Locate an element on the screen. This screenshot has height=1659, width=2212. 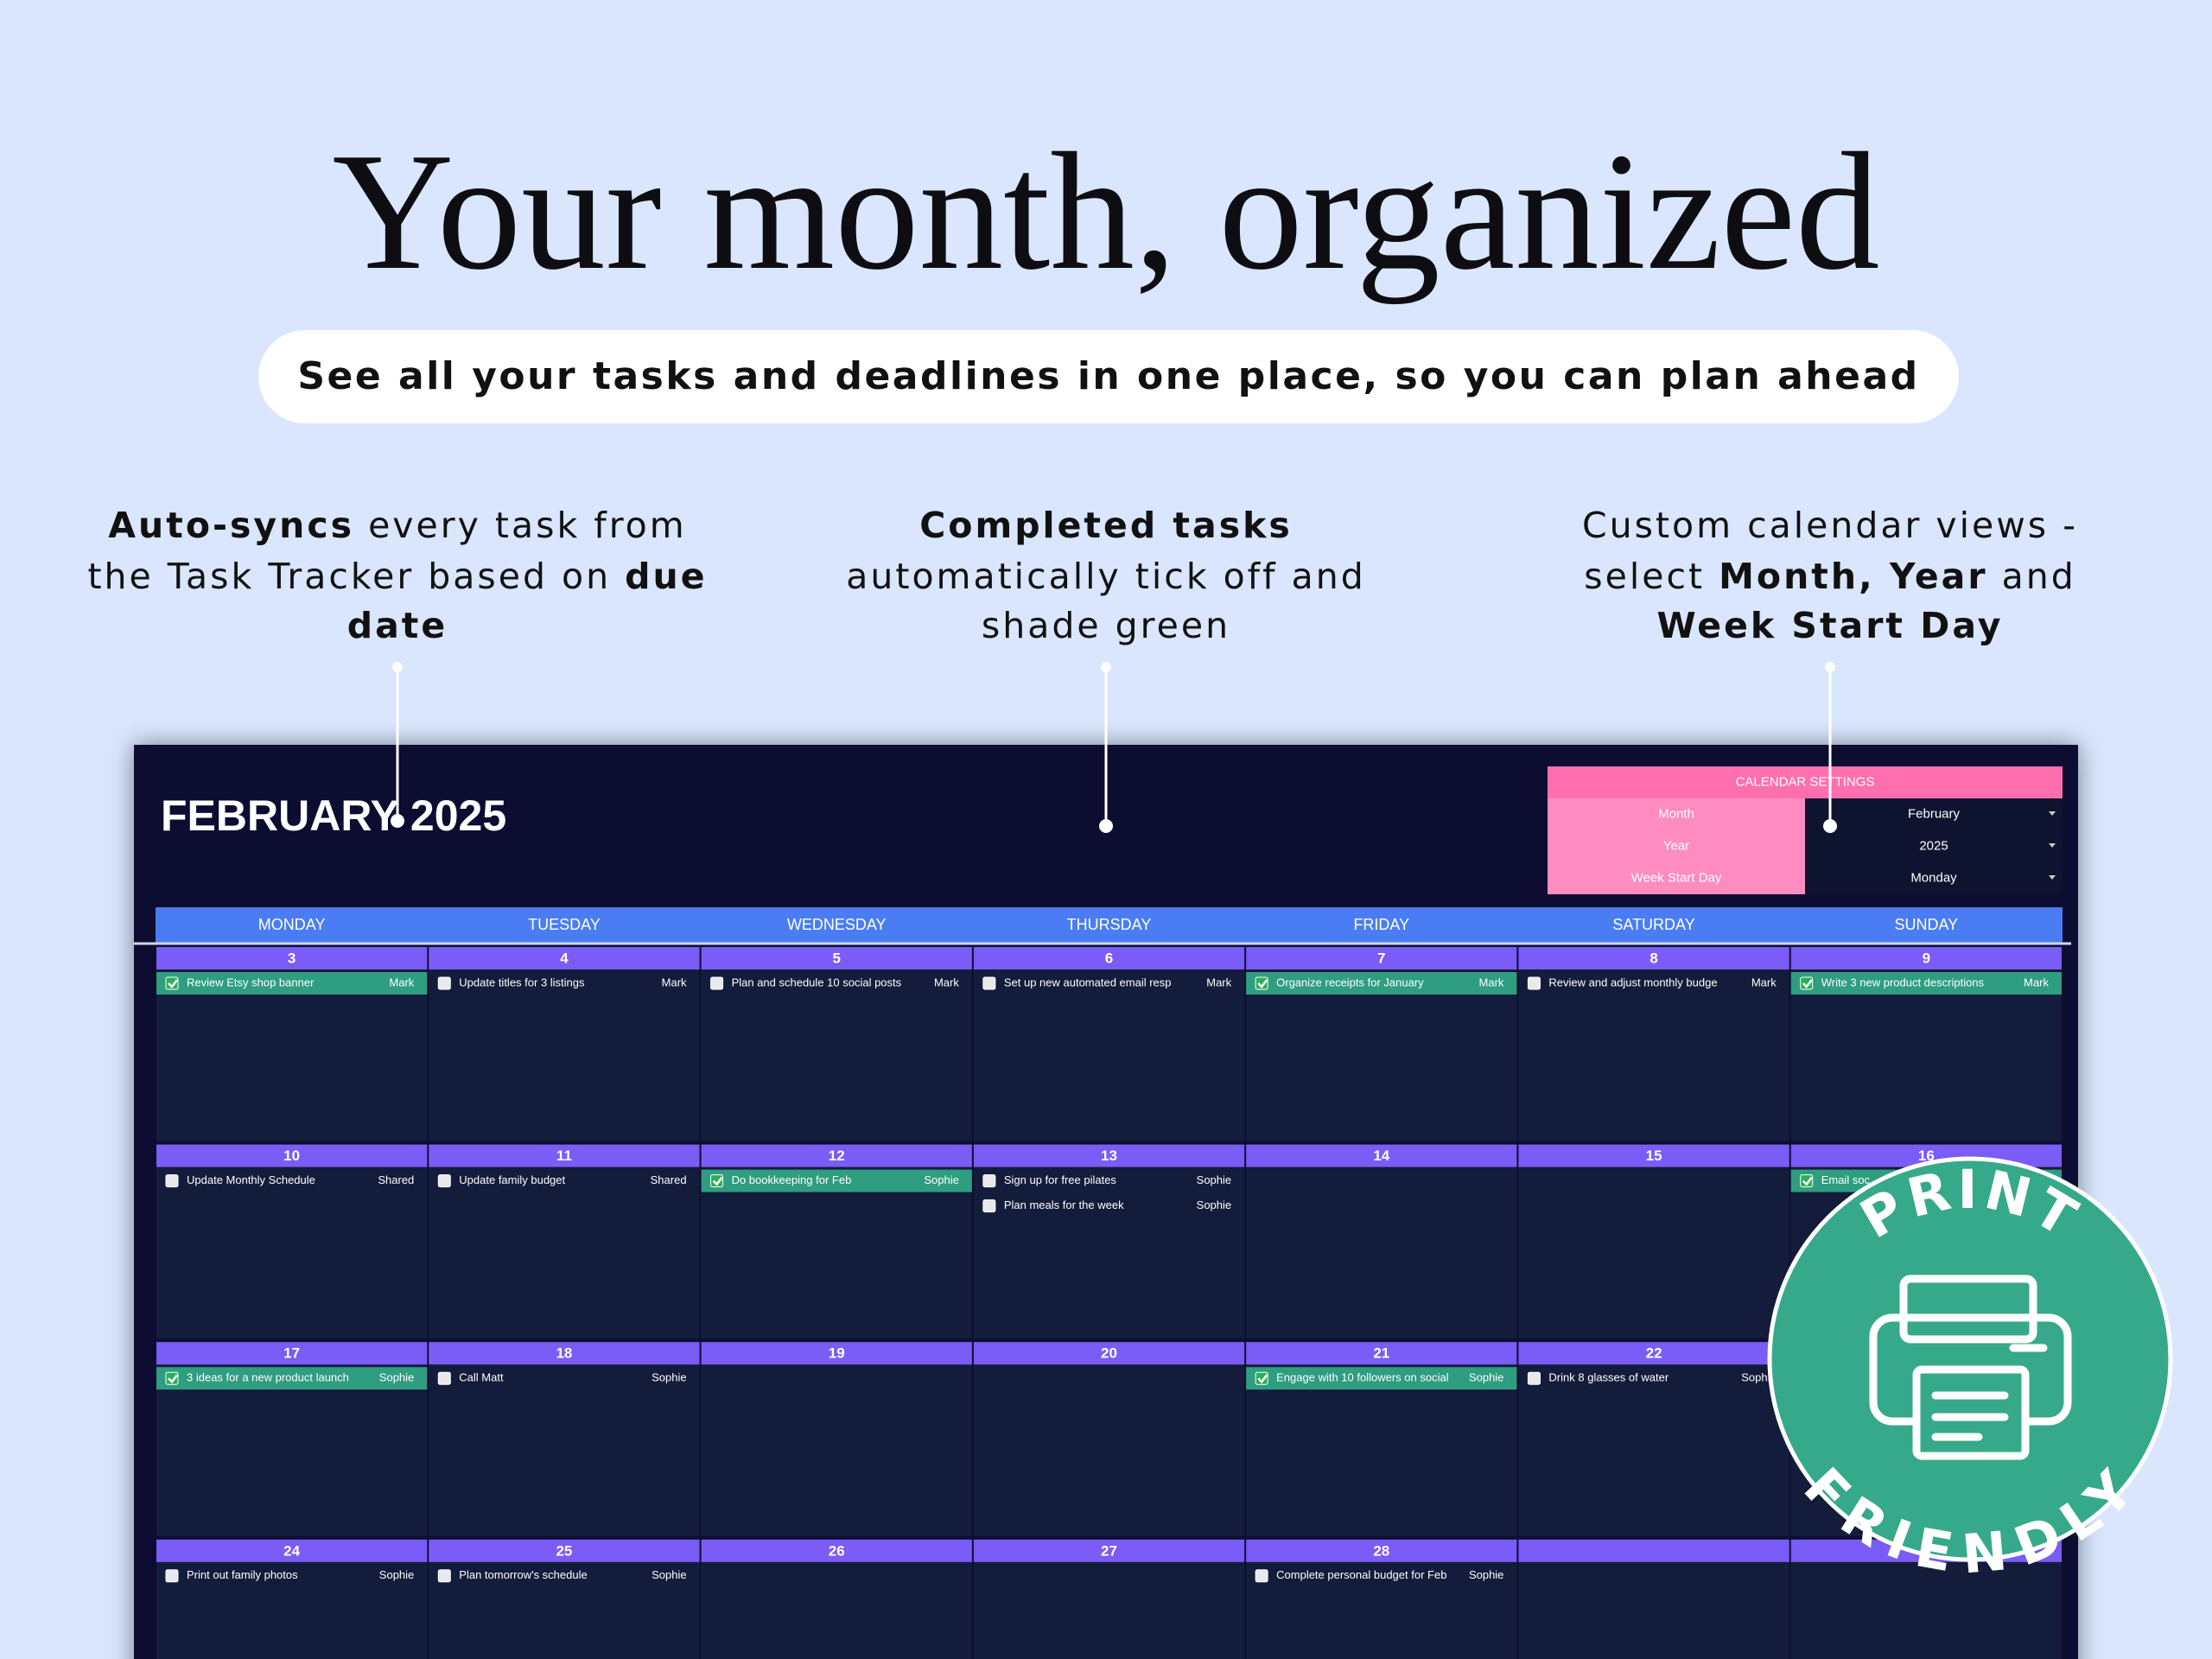
callout-text: automatically tick off and is located at coordinates (1105, 576).